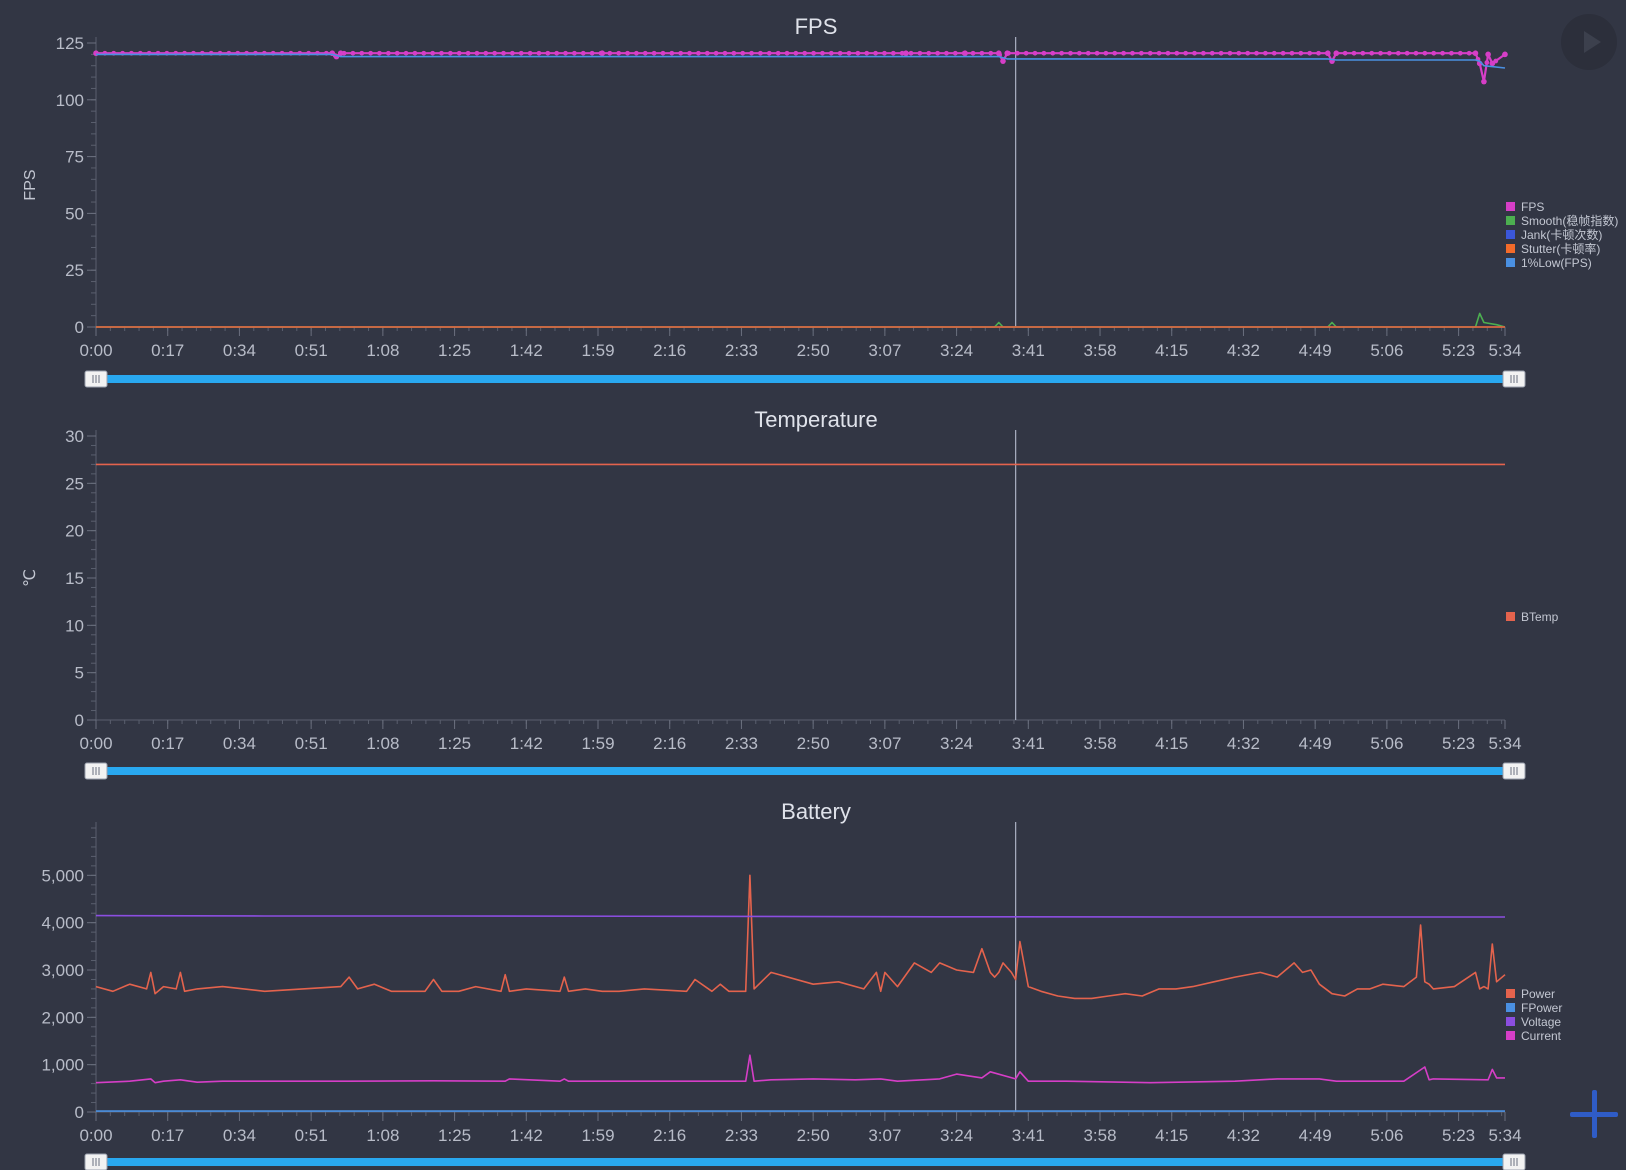 This screenshot has height=1170, width=1626. What do you see at coordinates (1560, 248) in the screenshot?
I see `legend-label: Stutter(卡顿率)` at bounding box center [1560, 248].